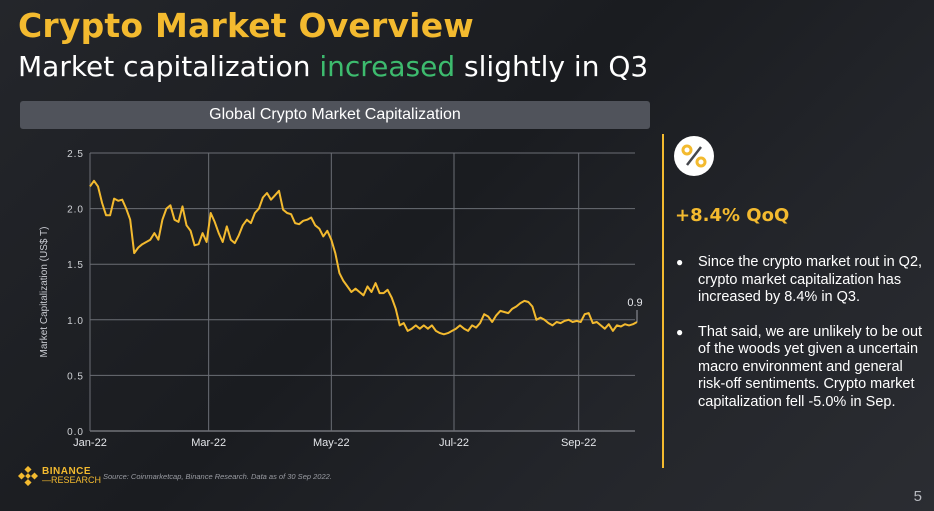 The height and width of the screenshot is (511, 934). I want to click on chart-title: Global Crypto Market Capitalization, so click(335, 115).